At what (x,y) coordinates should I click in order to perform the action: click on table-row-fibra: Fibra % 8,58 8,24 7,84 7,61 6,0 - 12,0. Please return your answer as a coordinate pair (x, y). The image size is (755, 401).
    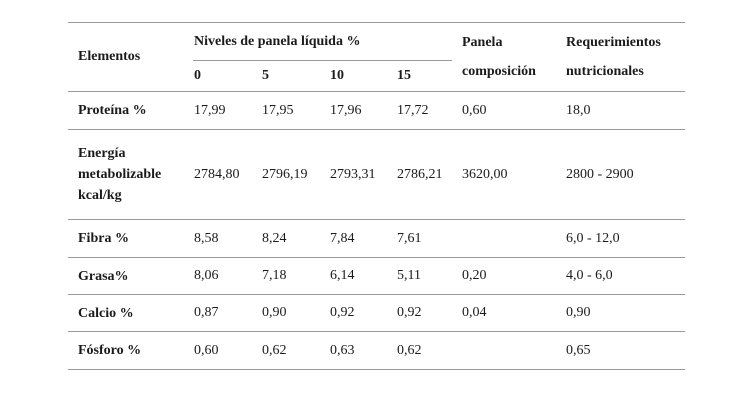
    Looking at the image, I should click on (376, 239).